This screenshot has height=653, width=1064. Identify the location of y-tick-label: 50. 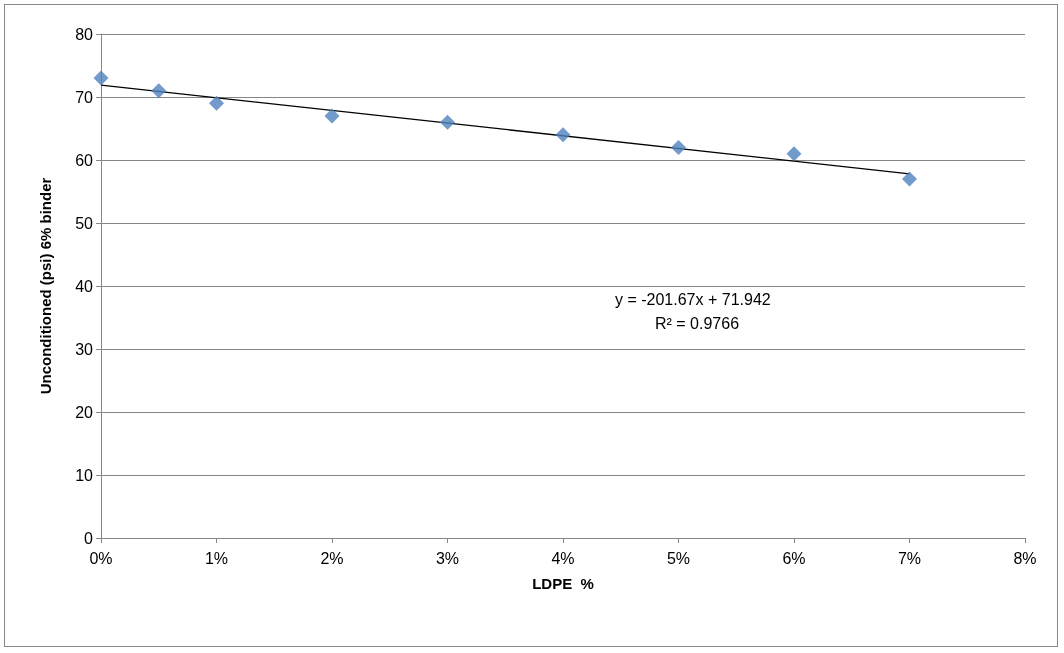
(84, 223).